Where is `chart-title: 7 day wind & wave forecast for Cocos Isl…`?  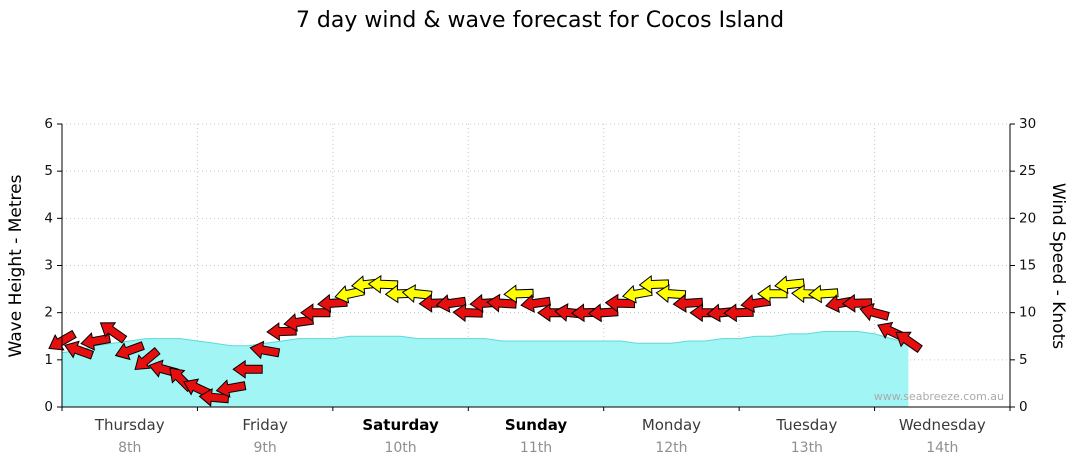
chart-title: 7 day wind & wave forecast for Cocos Isl… is located at coordinates (540, 20).